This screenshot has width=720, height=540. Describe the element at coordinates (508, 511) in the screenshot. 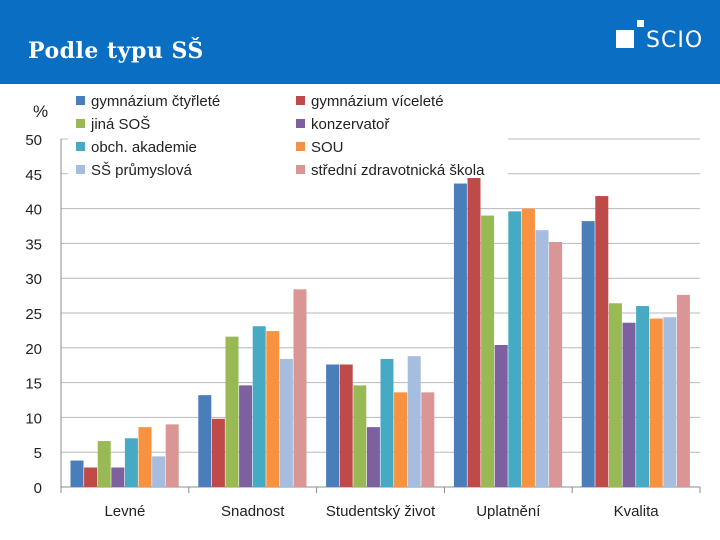

I see `x-tick-label: Uplatnění` at that location.